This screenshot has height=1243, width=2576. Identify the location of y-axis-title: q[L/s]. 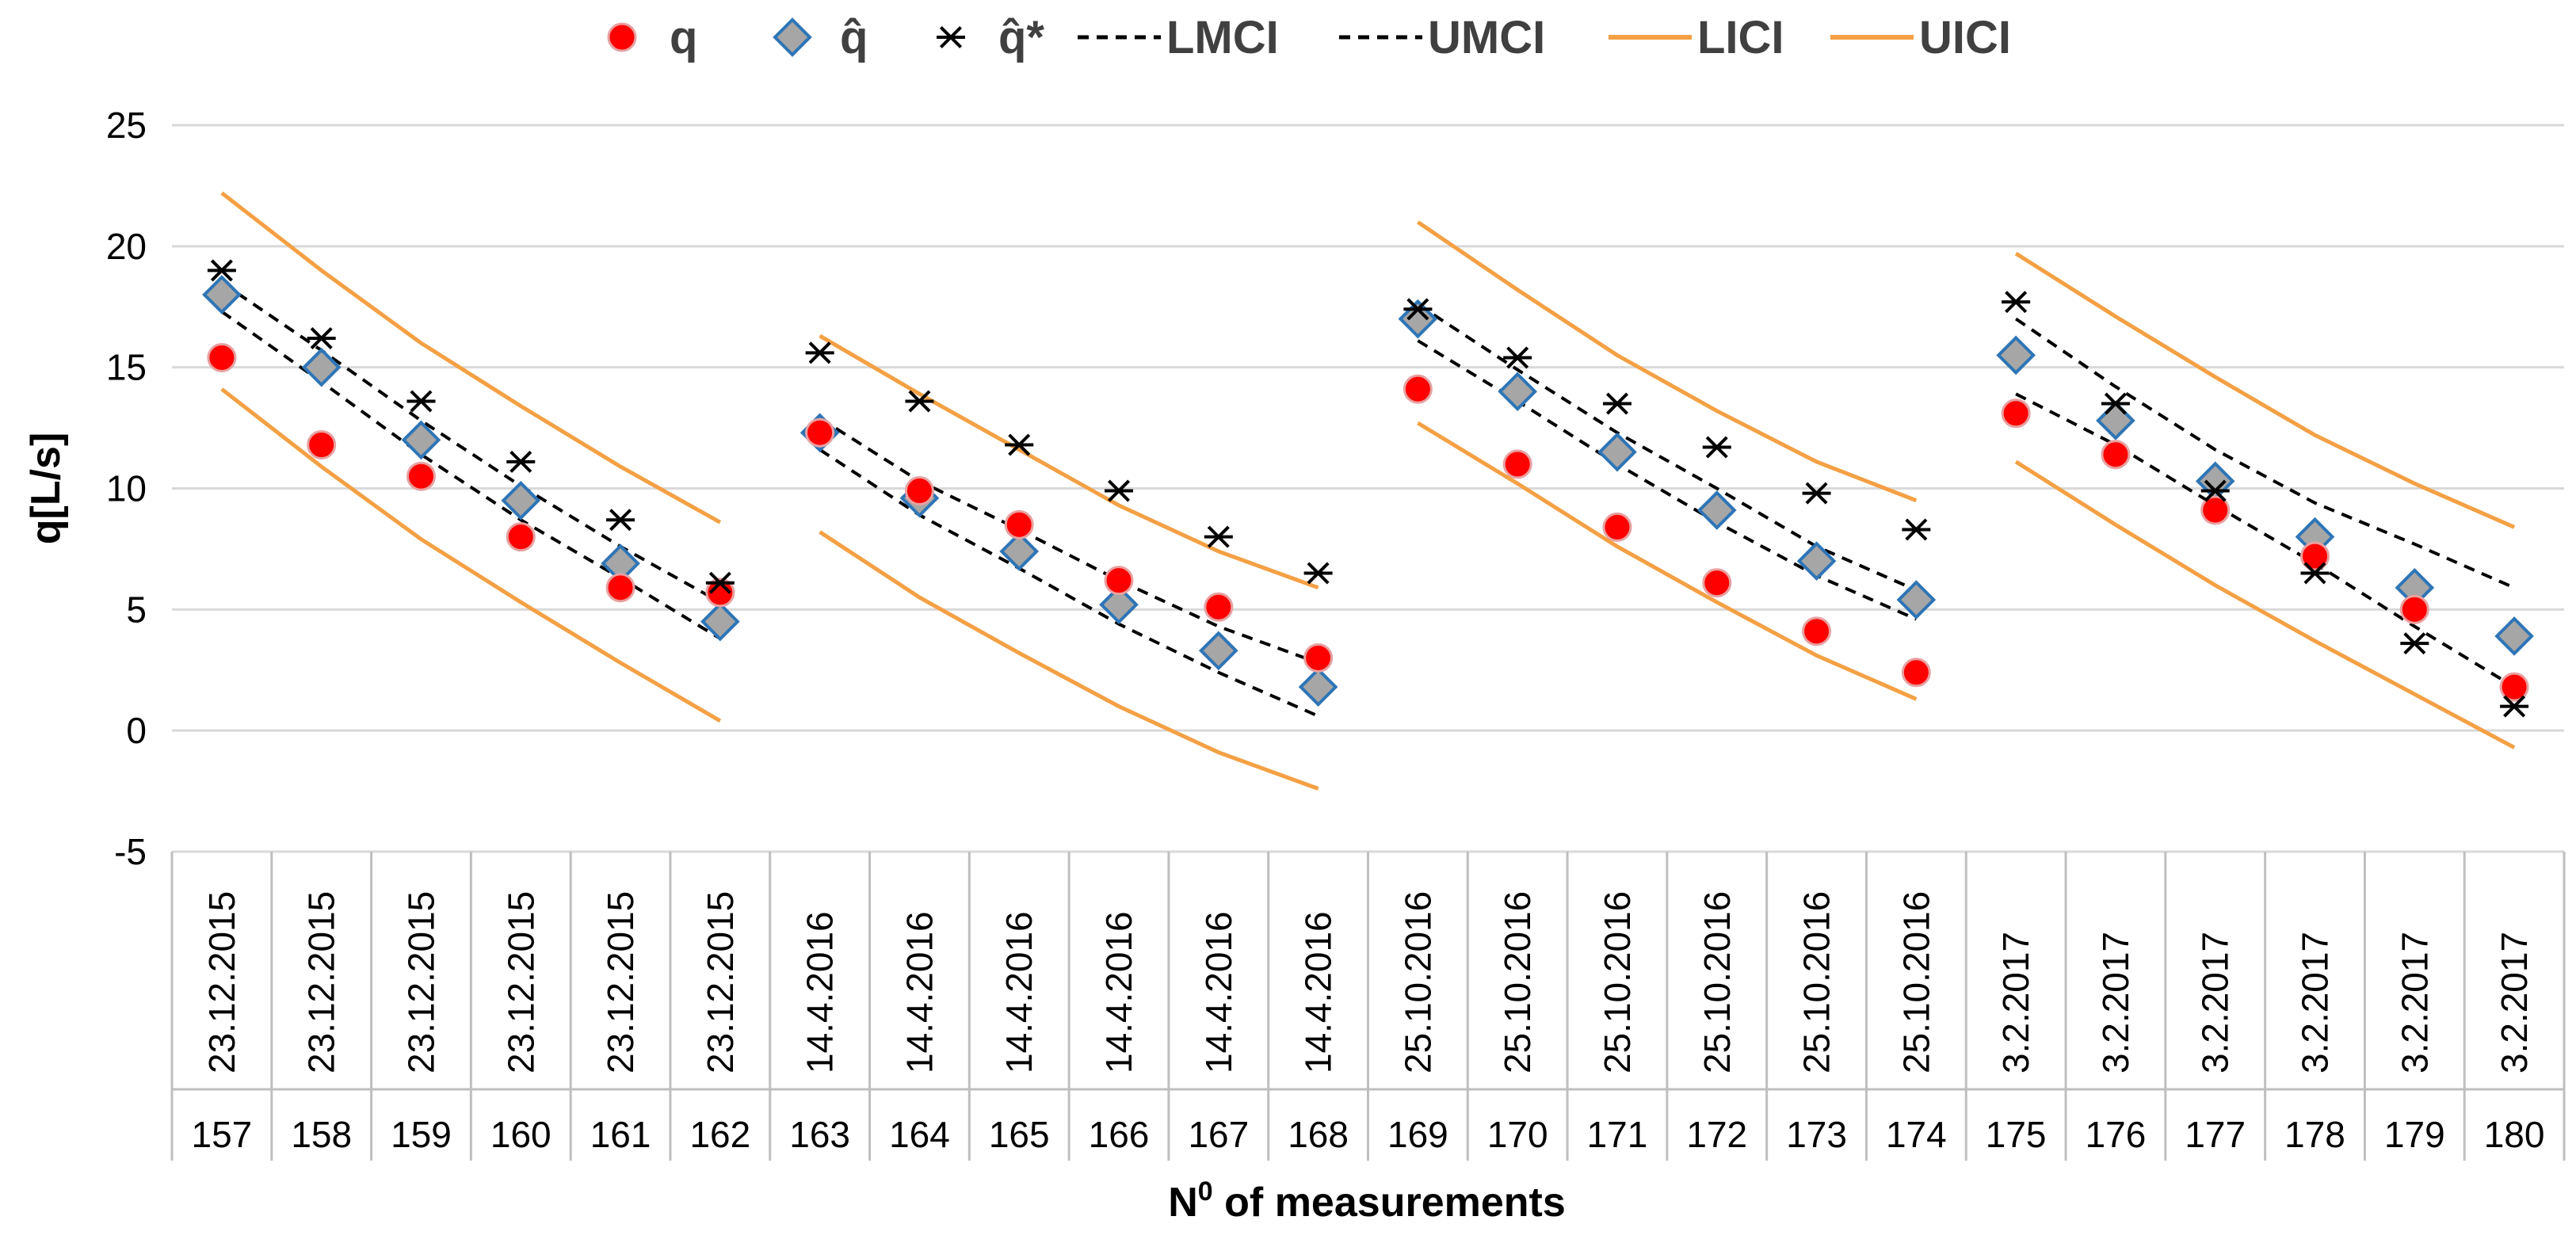
(46, 489).